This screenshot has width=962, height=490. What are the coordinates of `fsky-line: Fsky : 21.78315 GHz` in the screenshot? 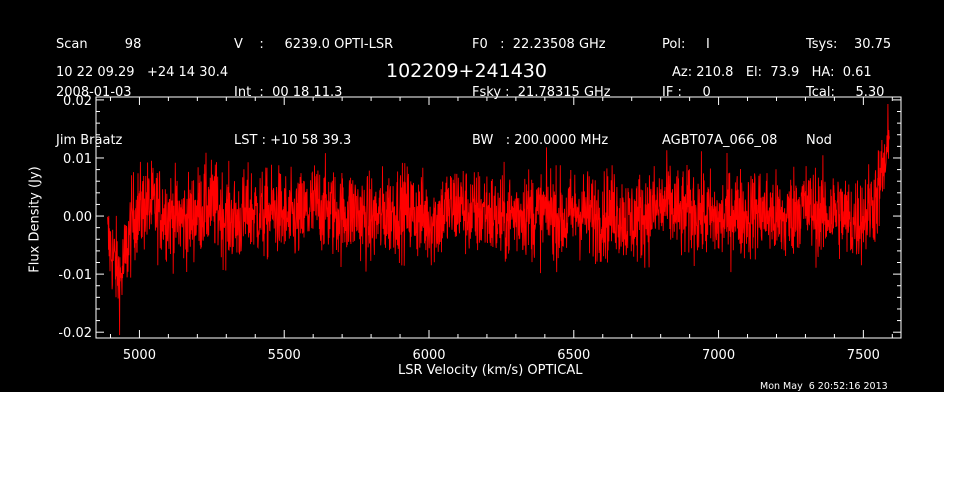 It's located at (541, 92).